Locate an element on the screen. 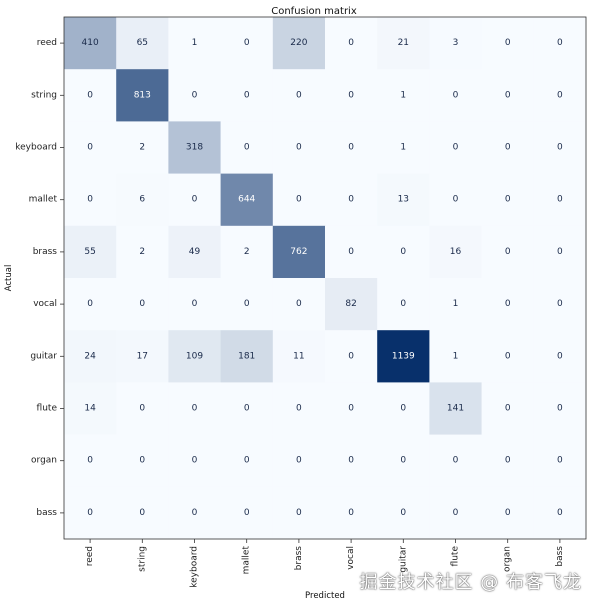  cell-value-keyboard-keyboard: 318 is located at coordinates (194, 148).